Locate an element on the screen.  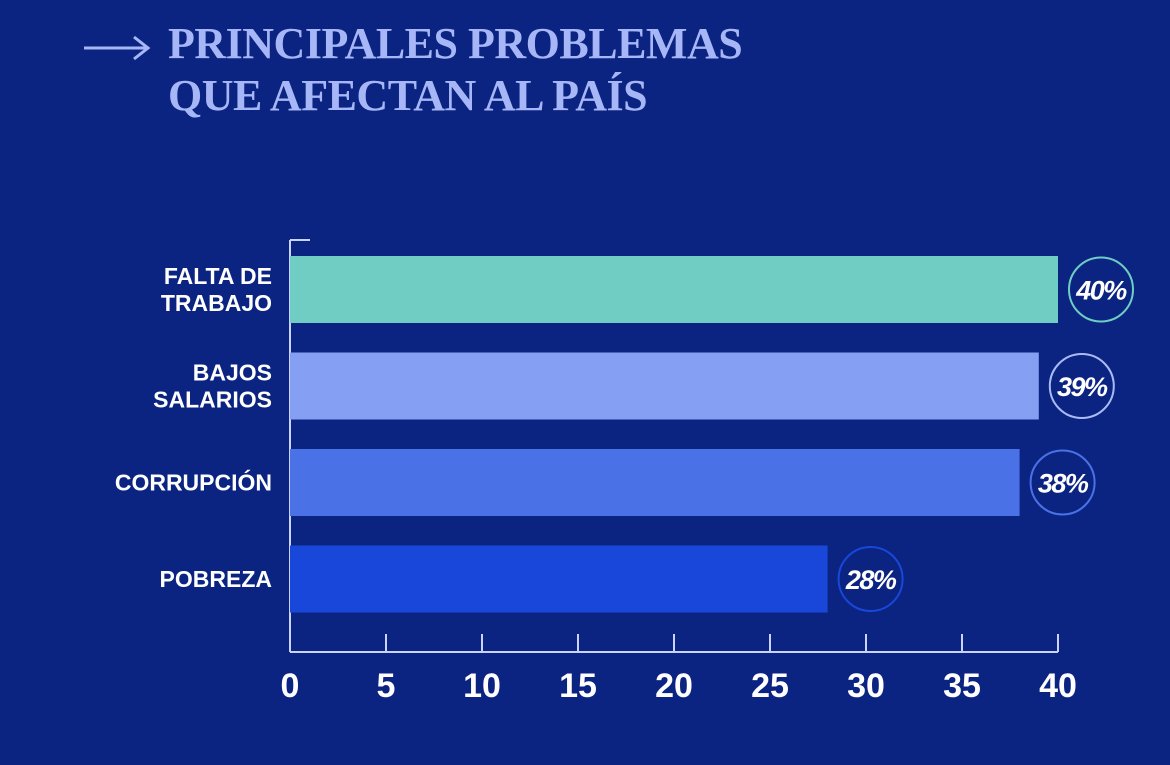
category-label: SALARIOS is located at coordinates (212, 400).